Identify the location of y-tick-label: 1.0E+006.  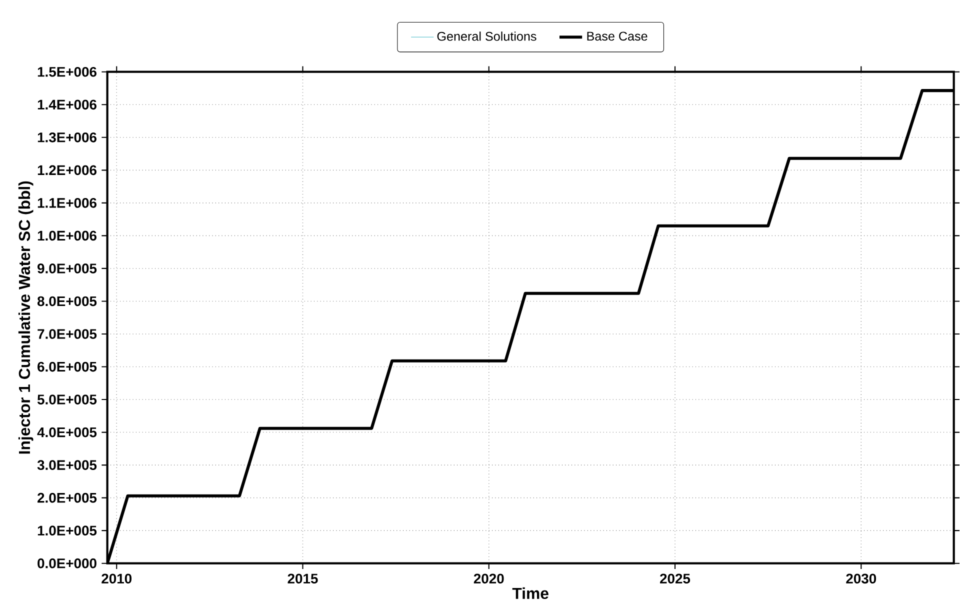
(67, 235).